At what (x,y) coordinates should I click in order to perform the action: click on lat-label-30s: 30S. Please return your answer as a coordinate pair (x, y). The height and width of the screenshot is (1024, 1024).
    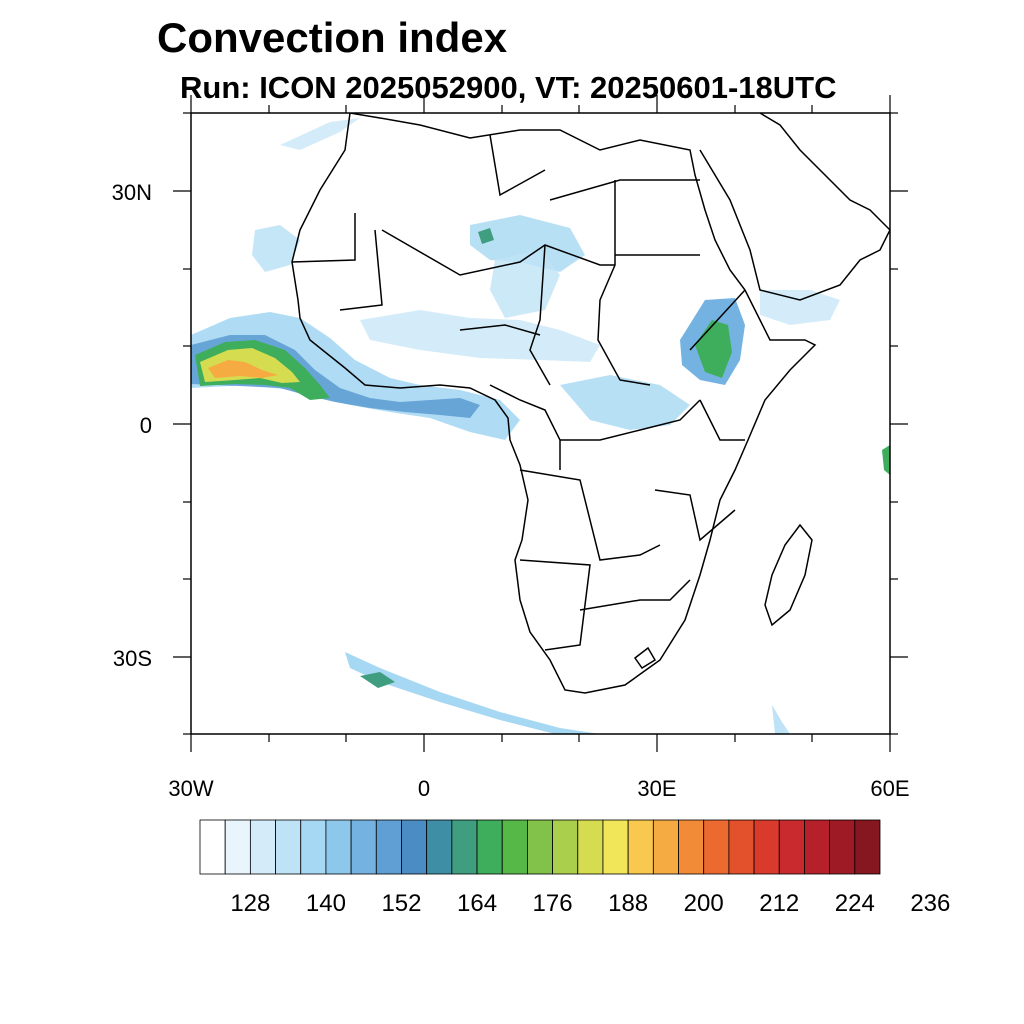
    Looking at the image, I should click on (132, 658).